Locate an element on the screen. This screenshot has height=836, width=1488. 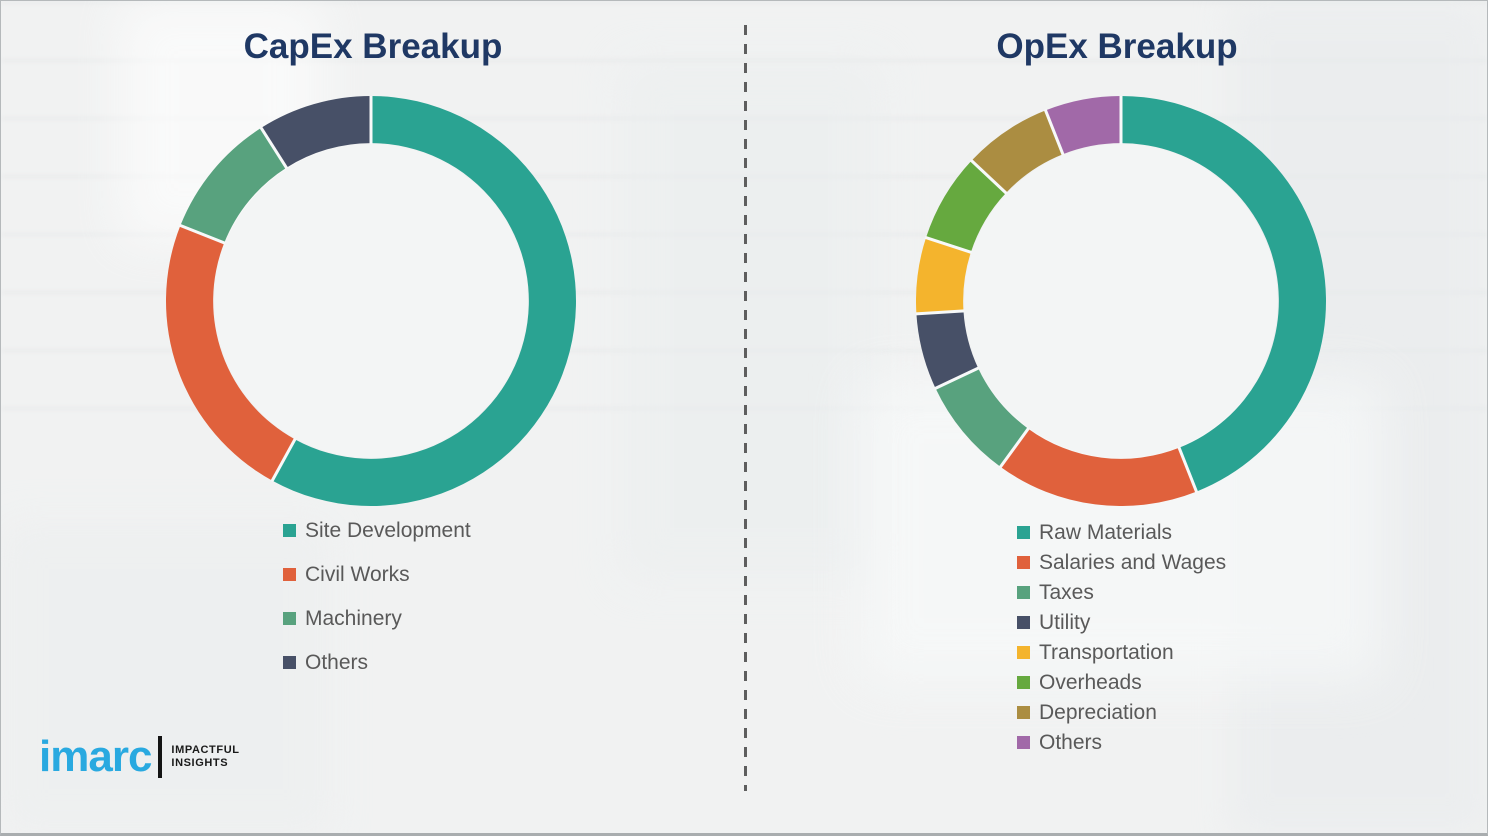
legend-item-civil-works: Civil Works is located at coordinates (377, 574).